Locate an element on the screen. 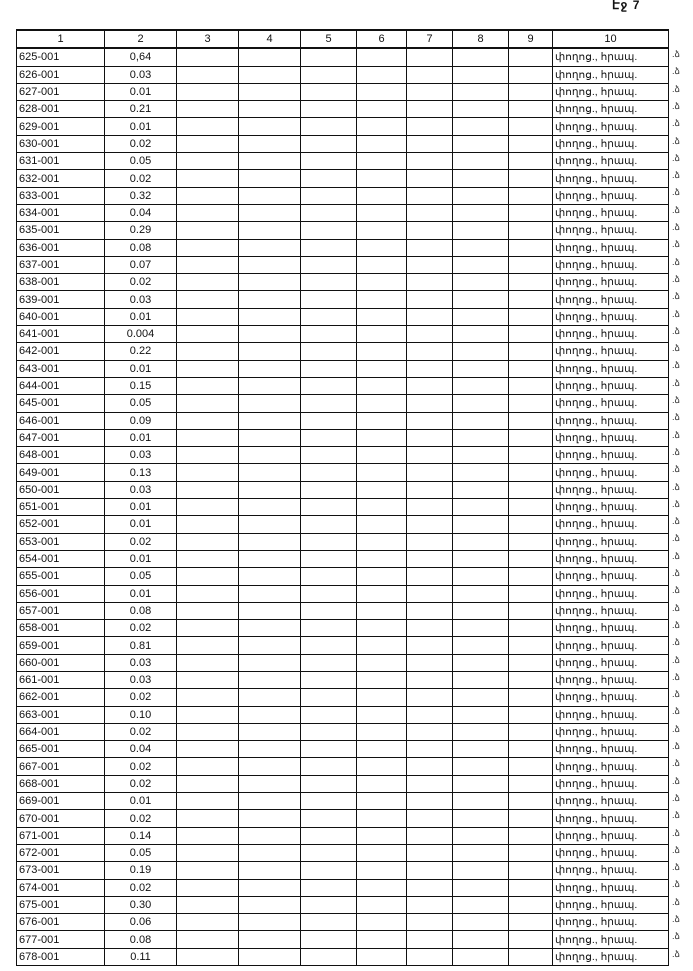 This screenshot has height=971, width=693. cell-id: 665-001 is located at coordinates (60, 749).